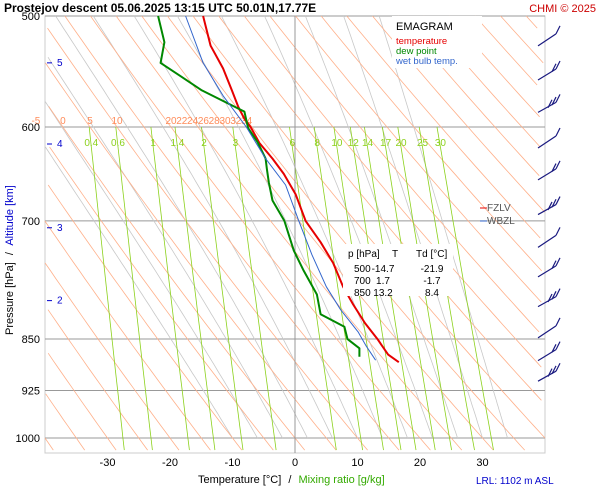 The image size is (600, 500). What do you see at coordinates (401, 143) in the screenshot?
I see `mixing-ratio-label: 20` at bounding box center [401, 143].